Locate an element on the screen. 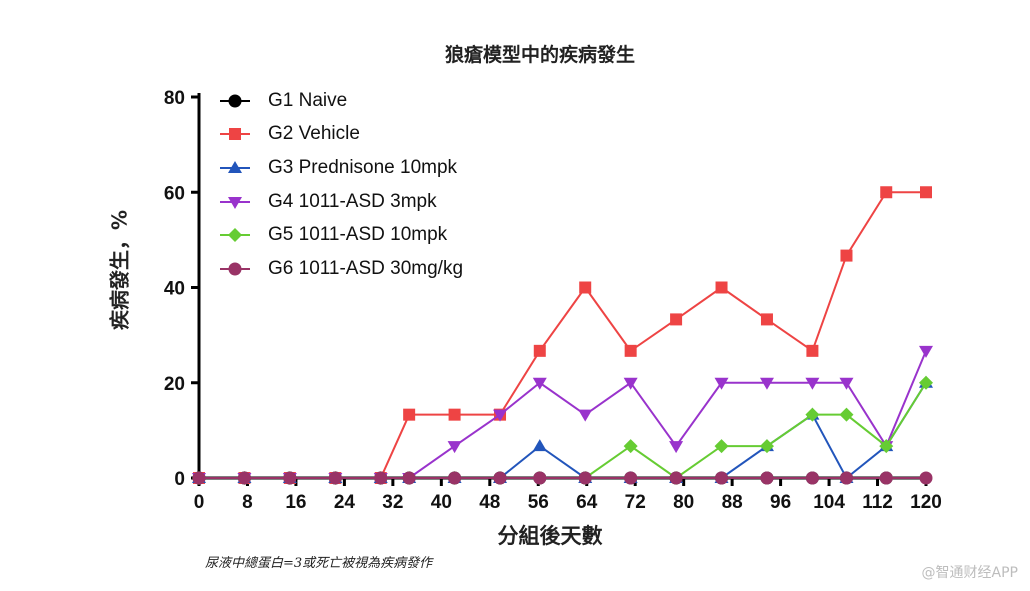 This screenshot has height=591, width=1030. x-tick-label-72: 72 is located at coordinates (635, 502).